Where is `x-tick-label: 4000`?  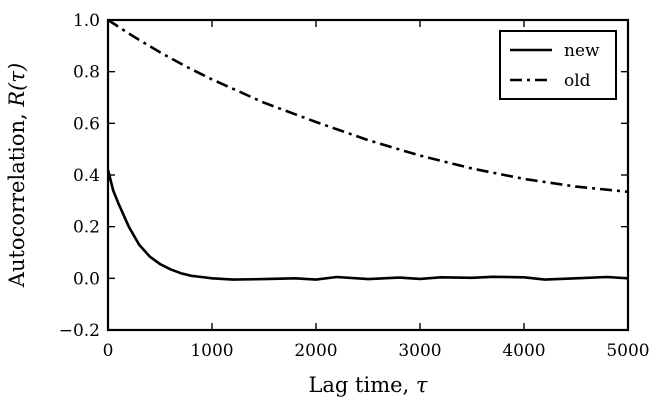
x-tick-label: 4000 is located at coordinates (523, 351).